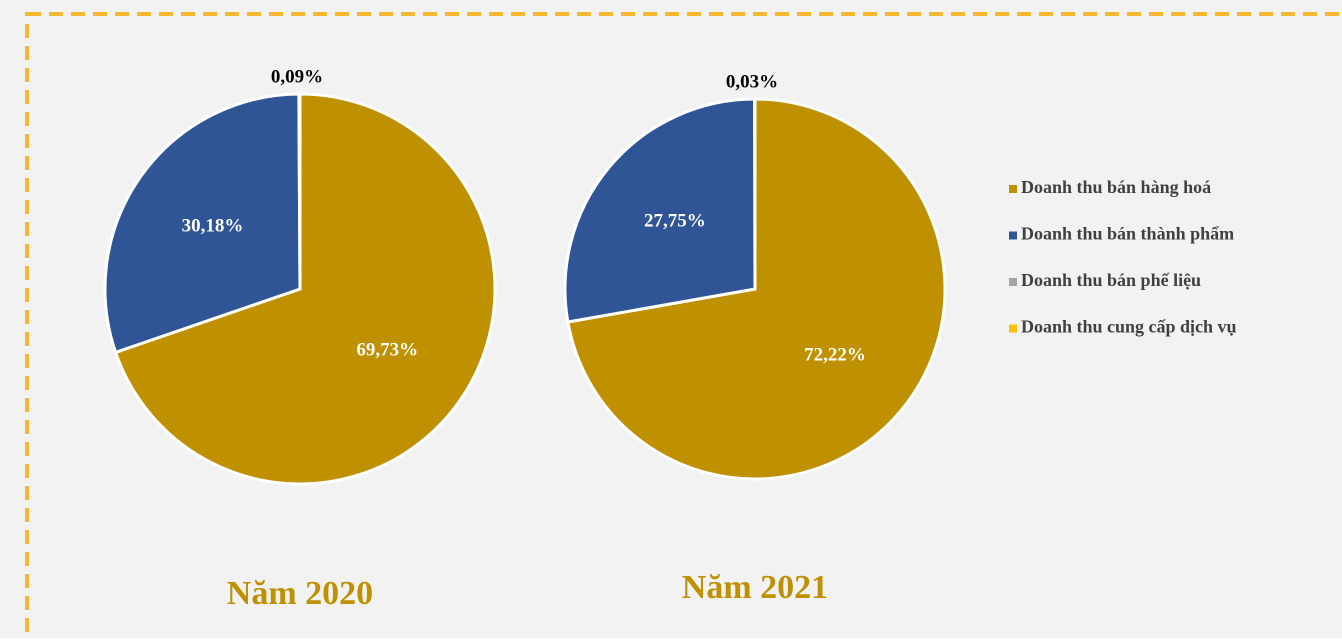 This screenshot has width=1342, height=643. I want to click on data-label: 0,03%, so click(752, 81).